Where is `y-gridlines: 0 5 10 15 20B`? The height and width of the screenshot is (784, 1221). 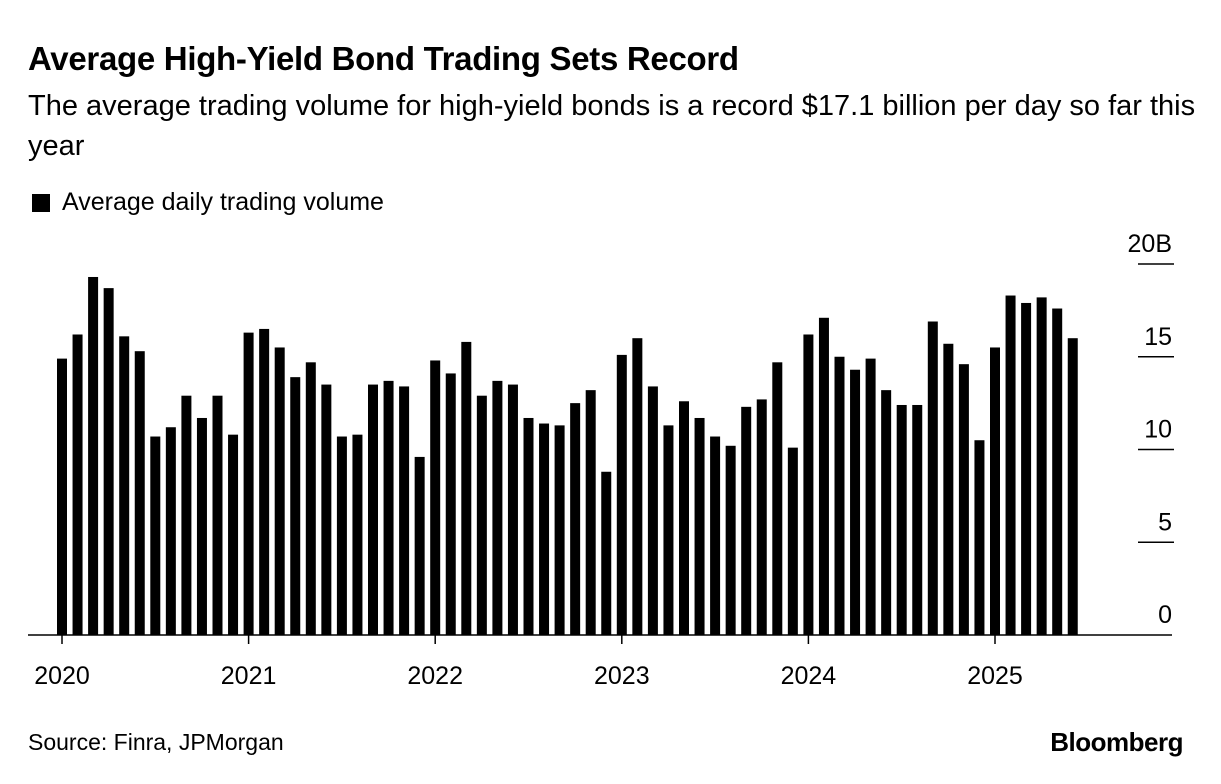
y-gridlines: 0 5 10 15 20B is located at coordinates (1151, 429).